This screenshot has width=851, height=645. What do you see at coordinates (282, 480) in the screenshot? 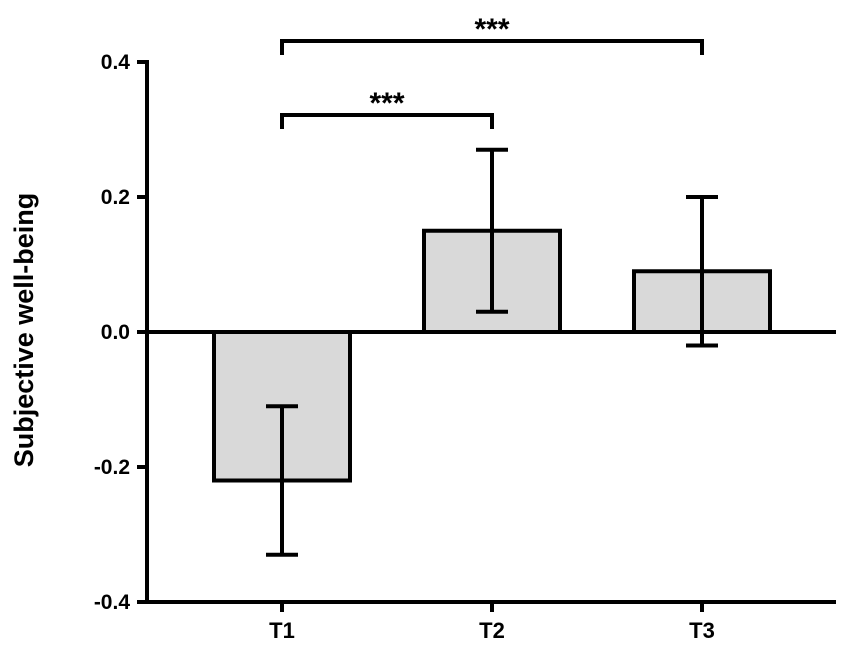
I see `error-bar-t1` at bounding box center [282, 480].